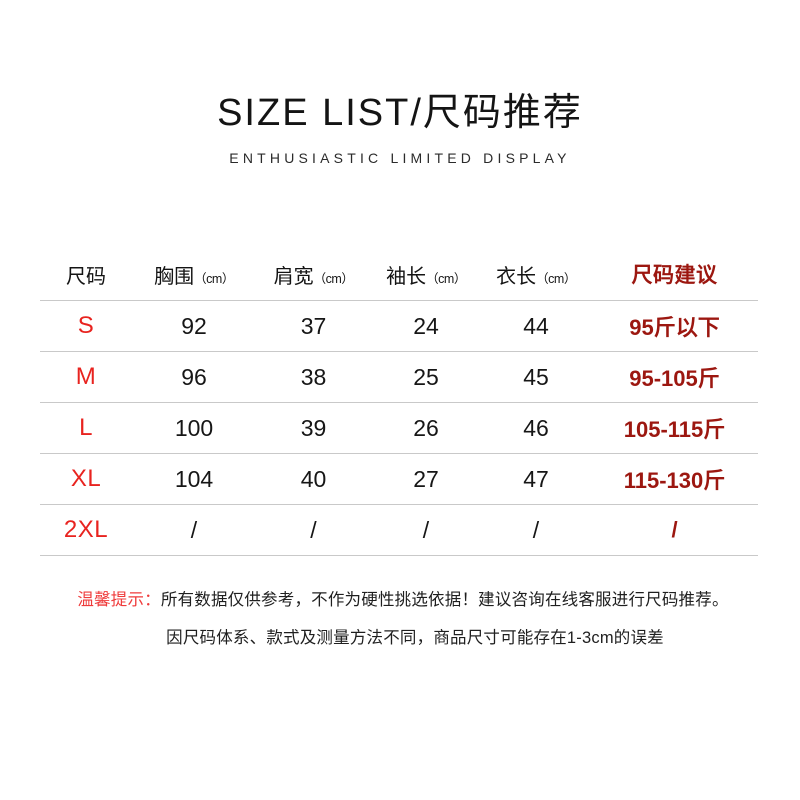 The width and height of the screenshot is (800, 800). Describe the element at coordinates (426, 427) in the screenshot. I see `cell-sleeve: 26` at that location.